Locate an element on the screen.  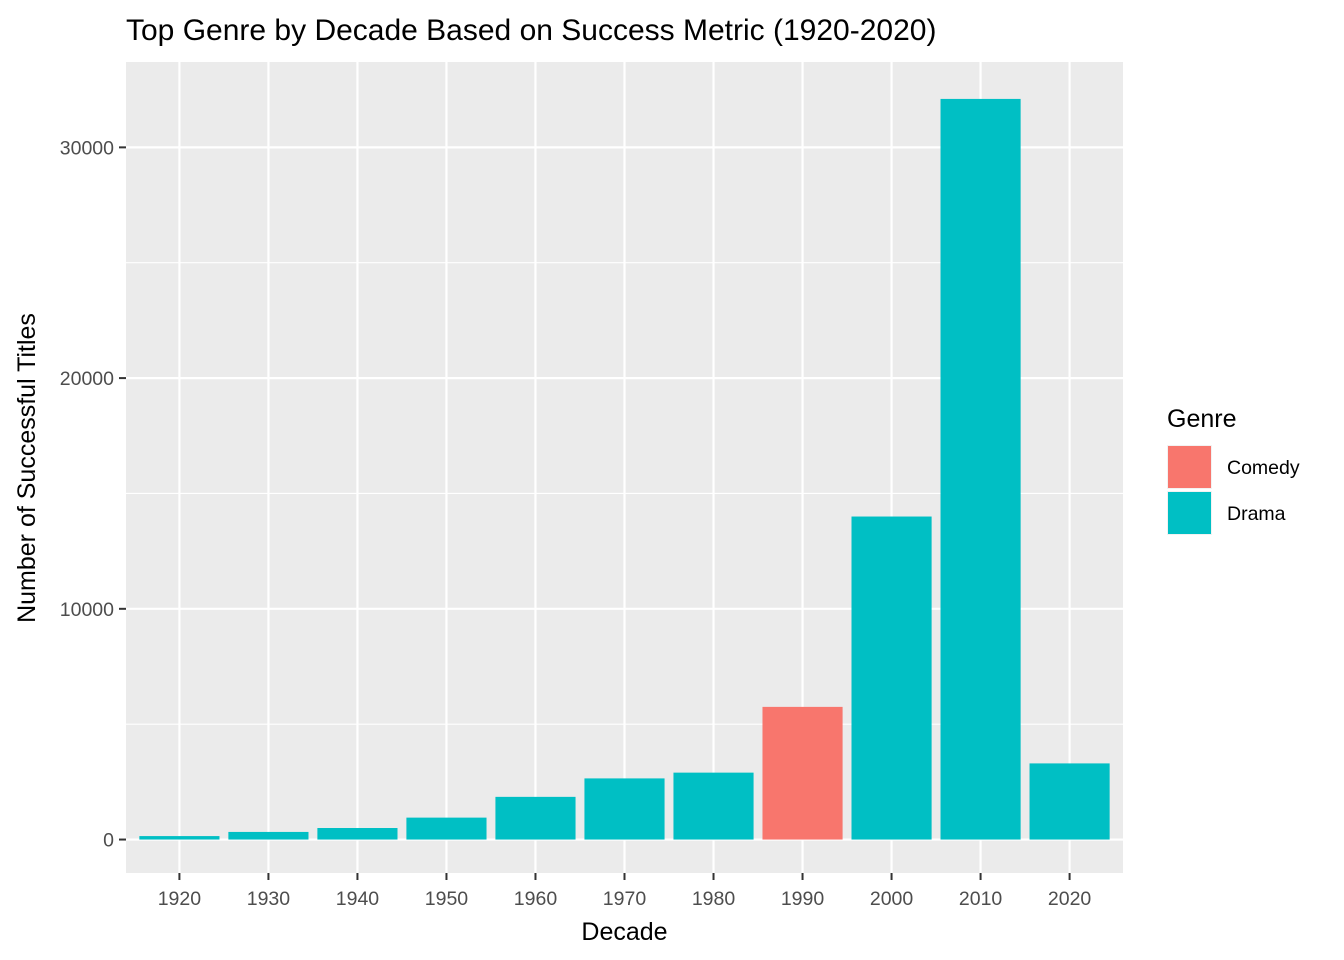
legend-swatch-drama is located at coordinates (1189, 513).